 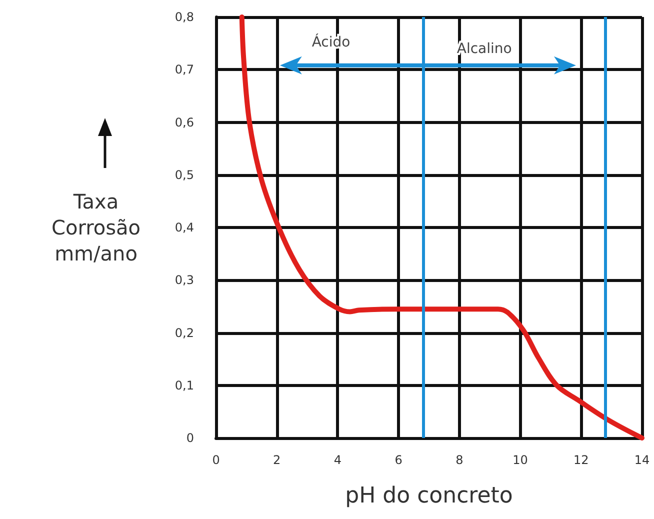 What do you see at coordinates (429, 496) in the screenshot?
I see `x-axis-title: pH do concreto` at bounding box center [429, 496].